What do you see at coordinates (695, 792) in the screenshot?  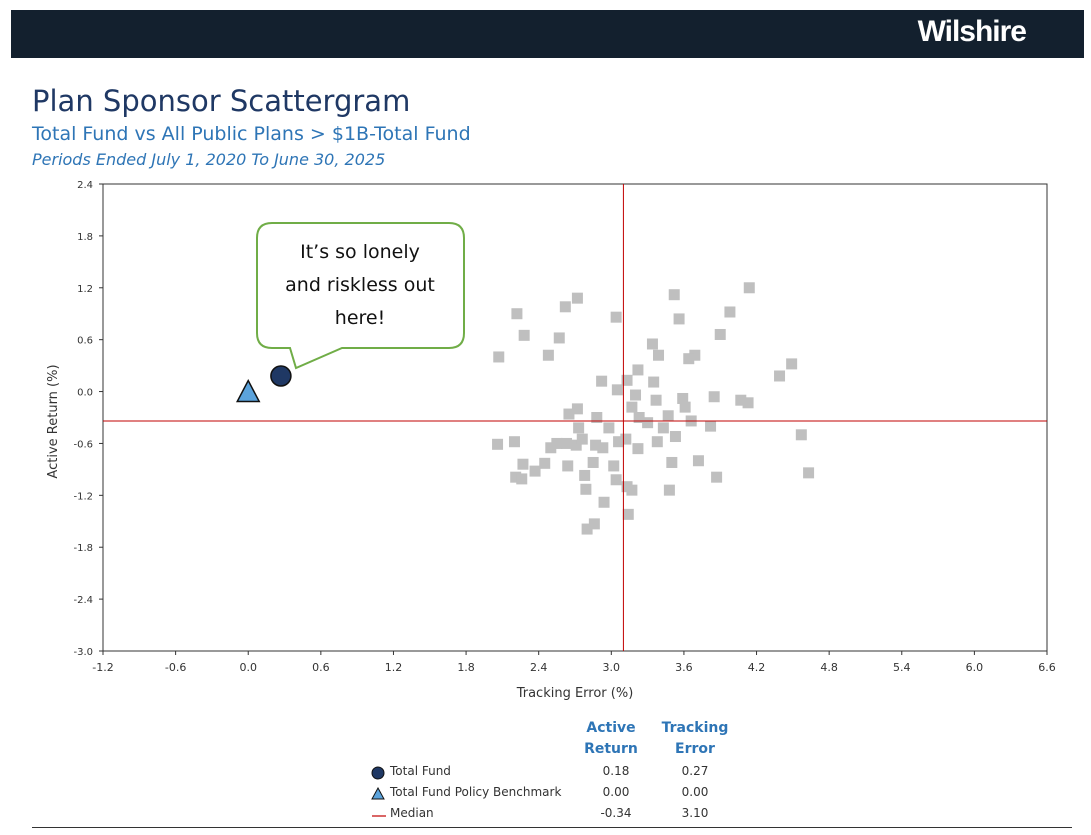 I see `legend-tracking-error: 0.00` at bounding box center [695, 792].